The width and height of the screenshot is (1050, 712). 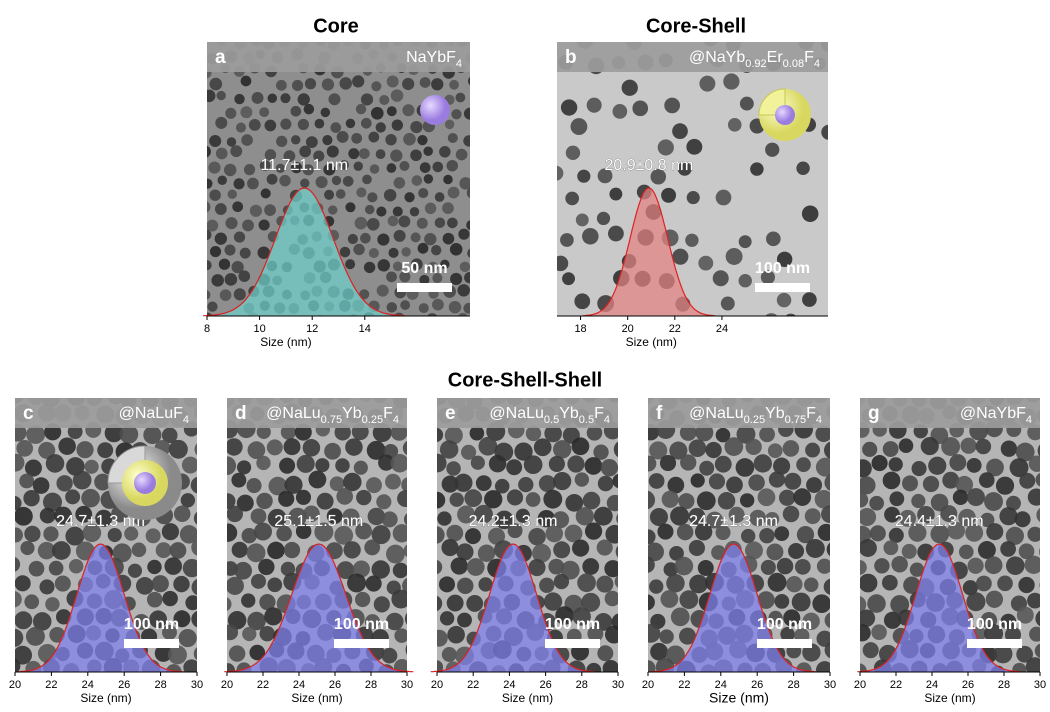 I want to click on label-part: 0.25, so click(x=754, y=420).